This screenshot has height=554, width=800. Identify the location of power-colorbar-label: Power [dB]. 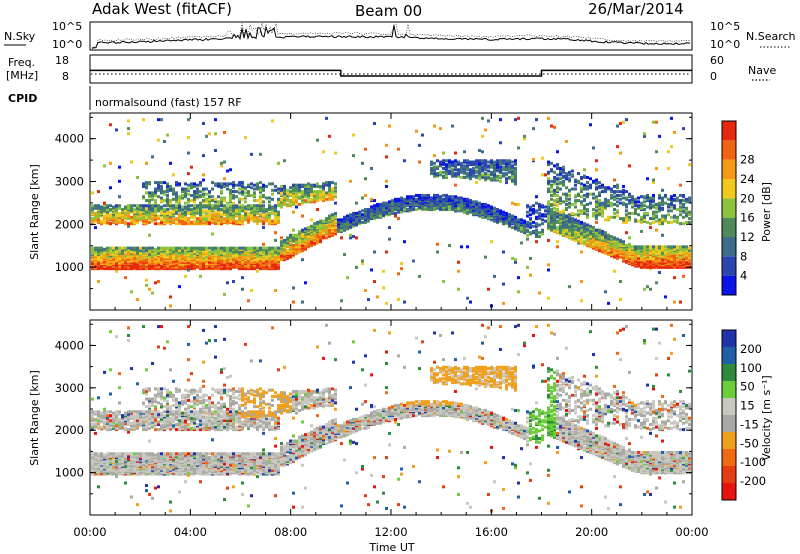
(766, 212).